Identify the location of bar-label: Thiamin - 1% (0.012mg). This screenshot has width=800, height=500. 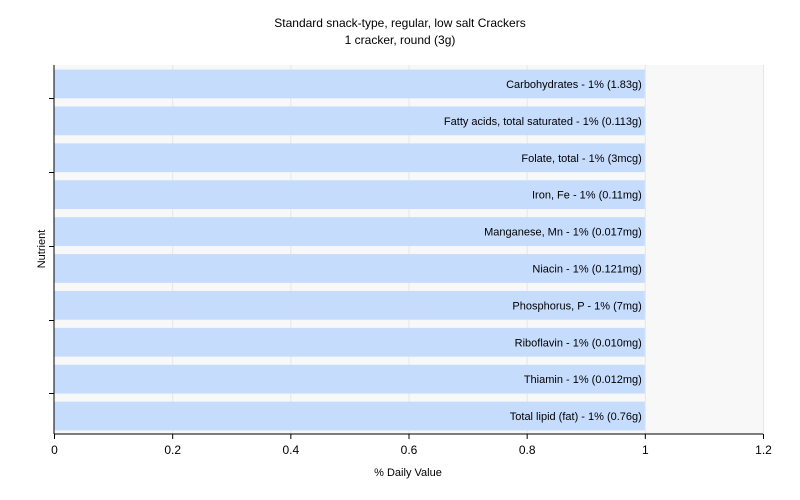
(583, 380).